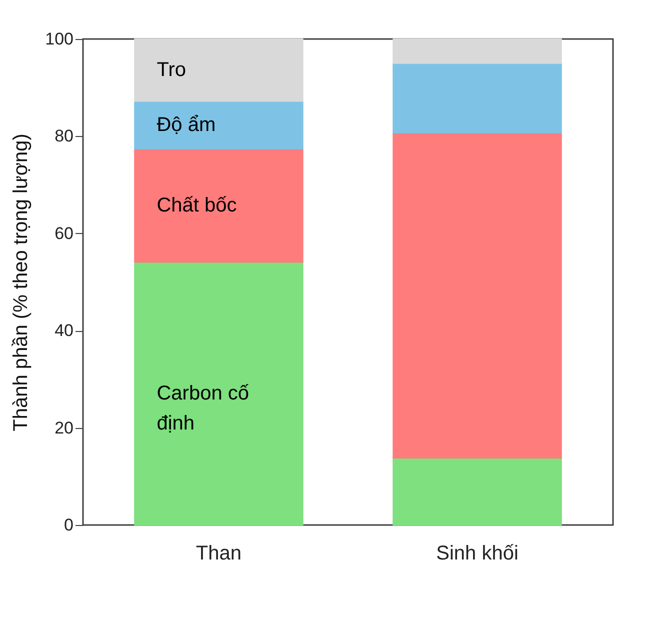 The image size is (669, 618). I want to click on y-tick-label: 0, so click(69, 525).